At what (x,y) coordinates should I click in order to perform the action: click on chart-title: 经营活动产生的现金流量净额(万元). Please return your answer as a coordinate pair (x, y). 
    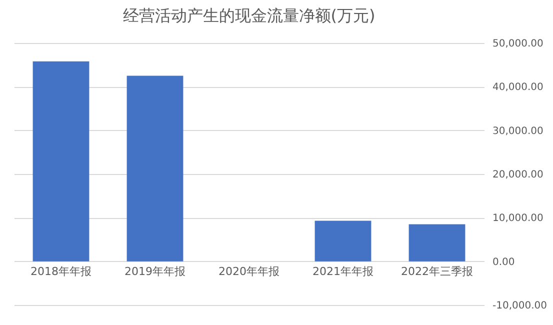
    Looking at the image, I should click on (249, 15).